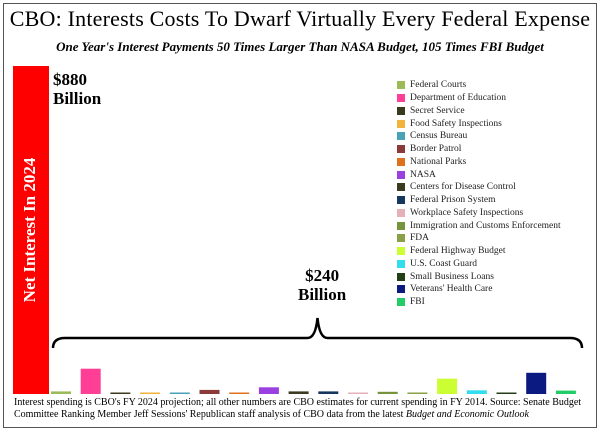 This screenshot has width=600, height=431. Describe the element at coordinates (436, 149) in the screenshot. I see `legend-label: Border Patrol` at that location.